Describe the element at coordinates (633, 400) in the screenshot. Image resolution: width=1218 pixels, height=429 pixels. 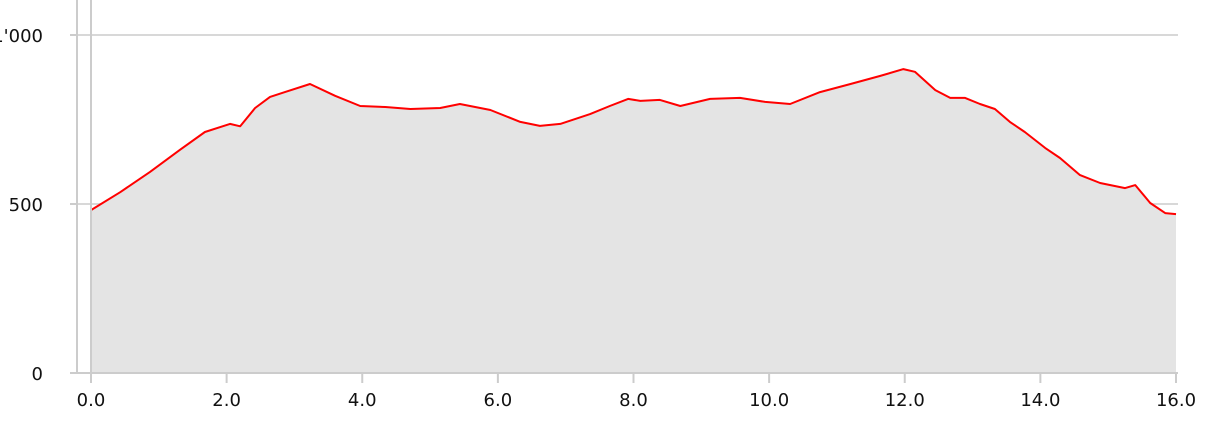
I see `x-tick-label: 8.0` at that location.